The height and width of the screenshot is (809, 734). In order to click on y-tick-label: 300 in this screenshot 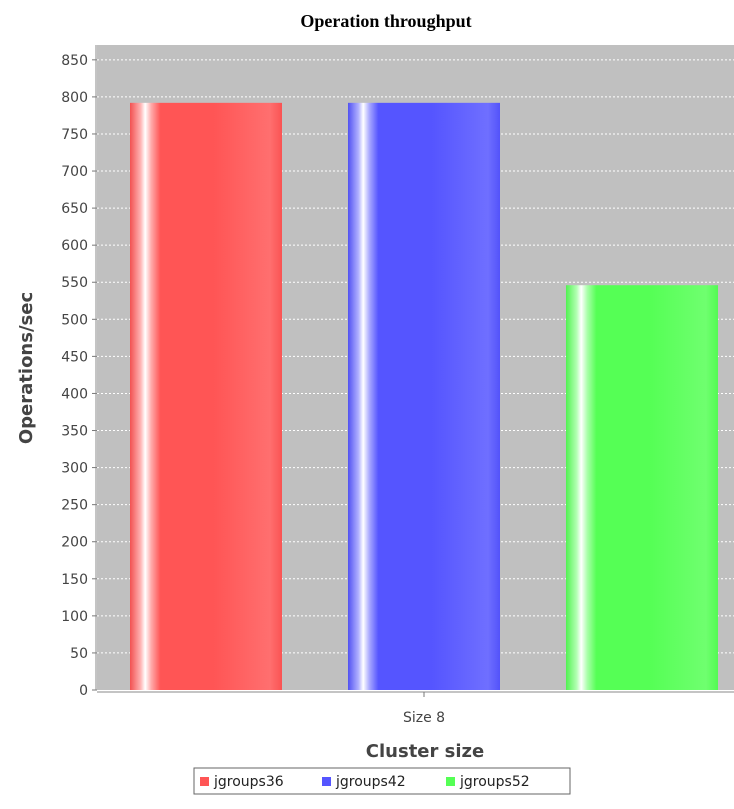, I will do `click(74, 469)`.